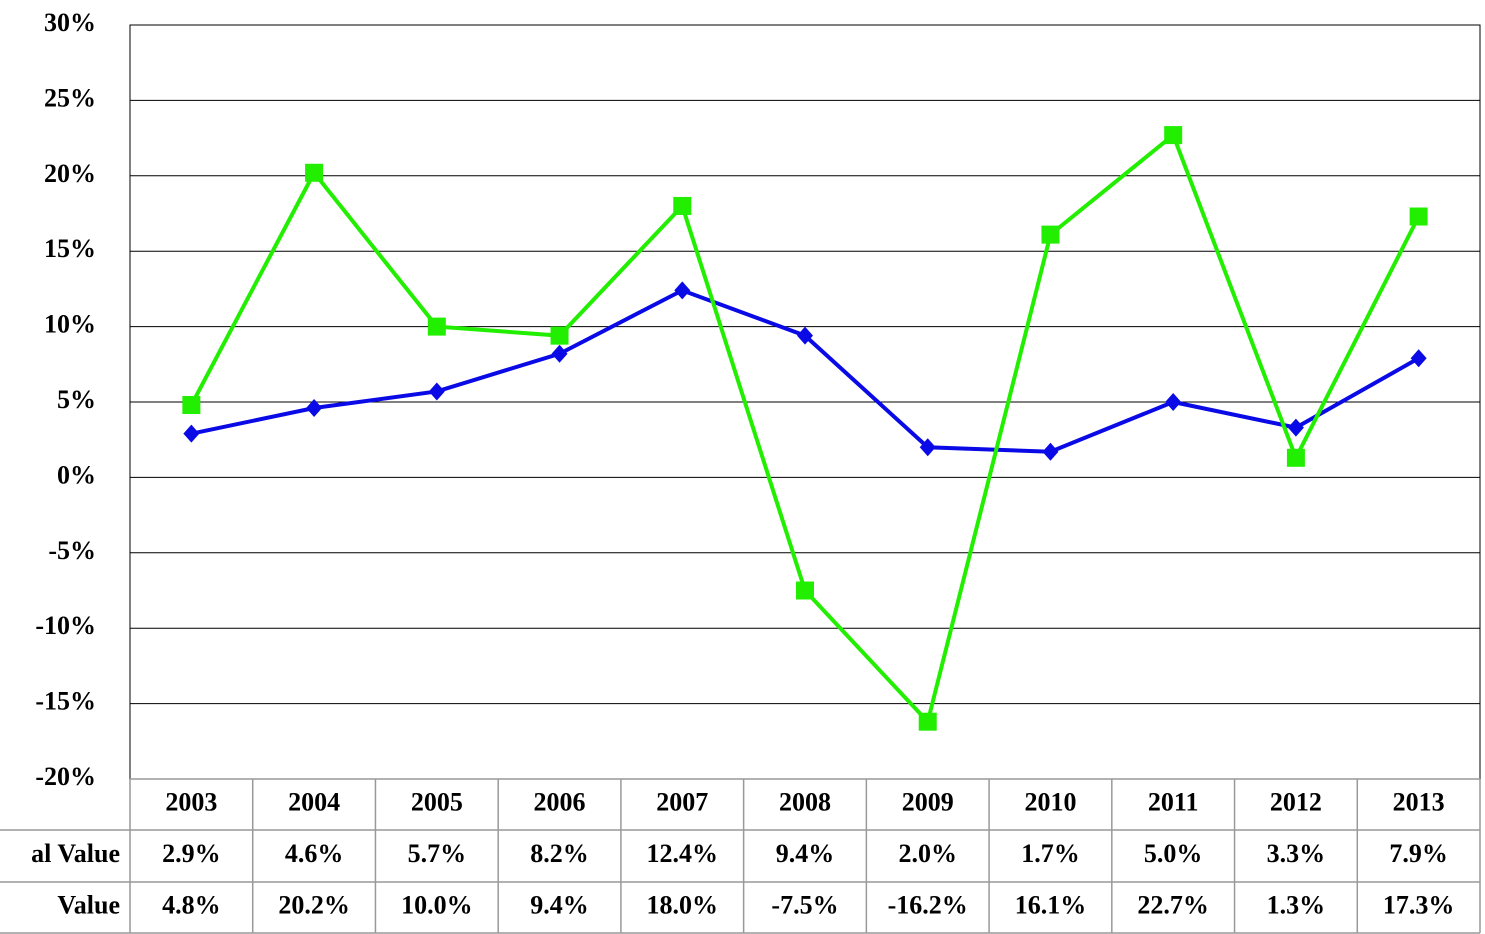  I want to click on y-tick-label: 15%, so click(70, 248).